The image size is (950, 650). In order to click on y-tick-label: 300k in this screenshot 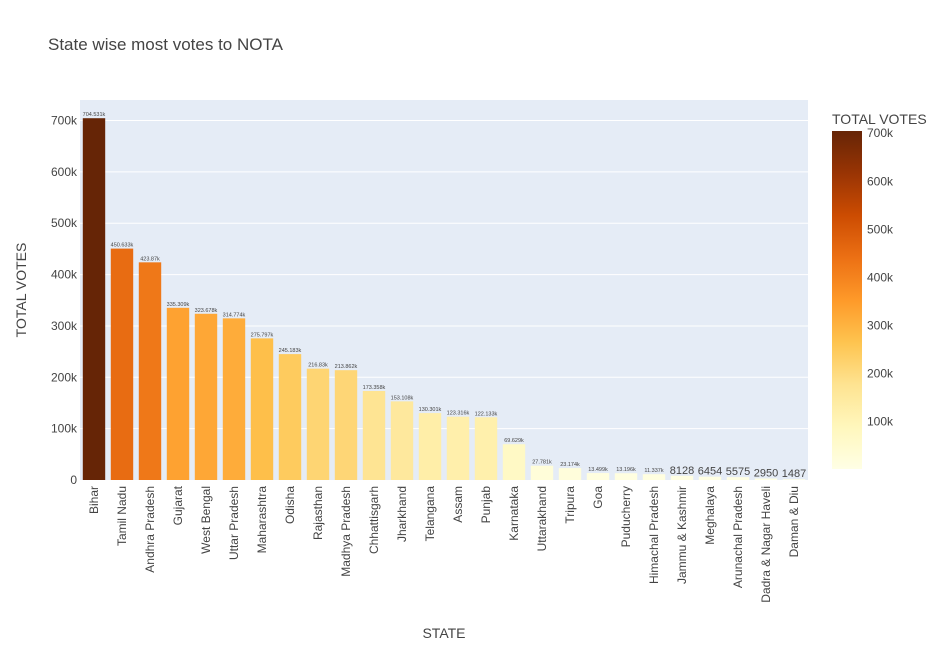, I will do `click(64, 326)`.